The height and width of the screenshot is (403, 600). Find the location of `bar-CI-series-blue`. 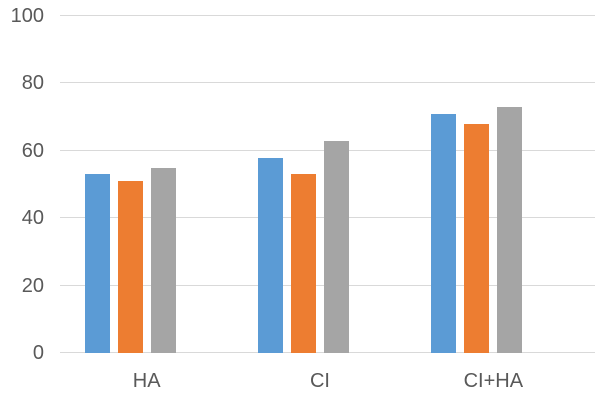

bar-CI-series-blue is located at coordinates (270, 255).